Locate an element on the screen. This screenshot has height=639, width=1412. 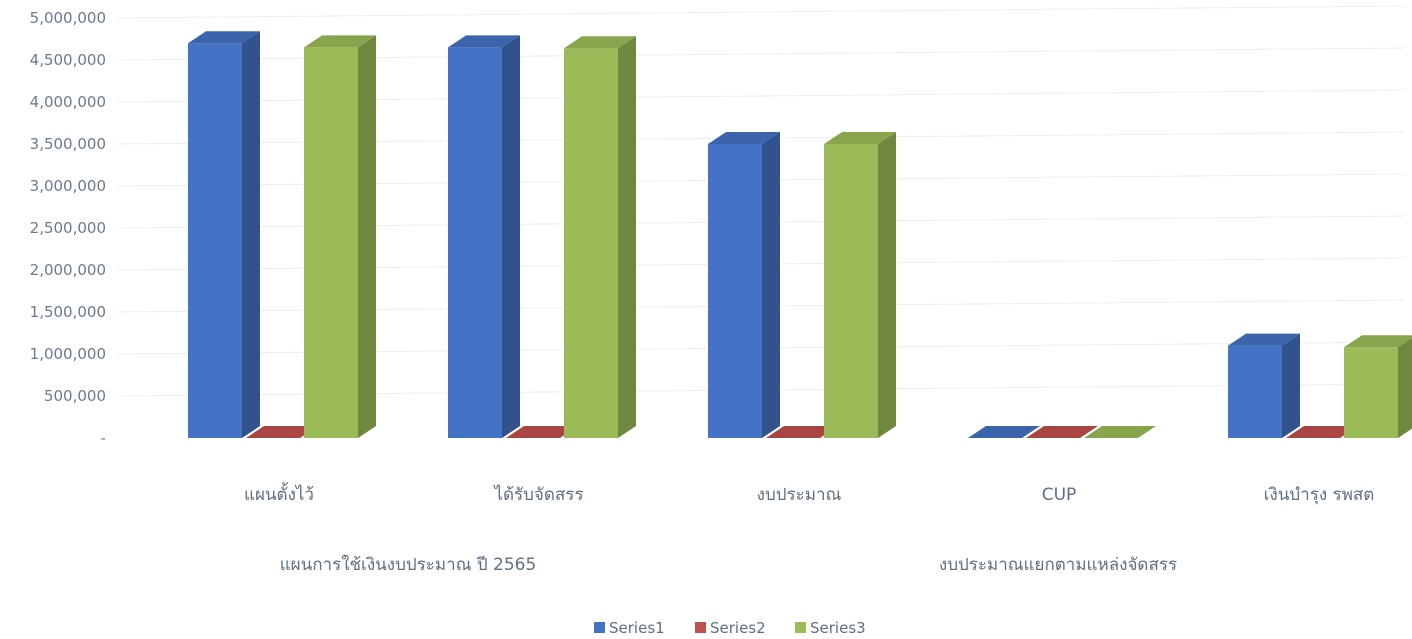
y-tick-label: 5,000,000 is located at coordinates (68, 18).